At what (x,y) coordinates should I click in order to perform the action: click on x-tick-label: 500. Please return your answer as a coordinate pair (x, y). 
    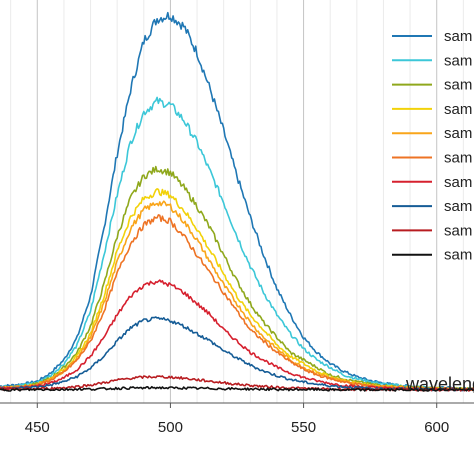
    Looking at the image, I should click on (170, 427).